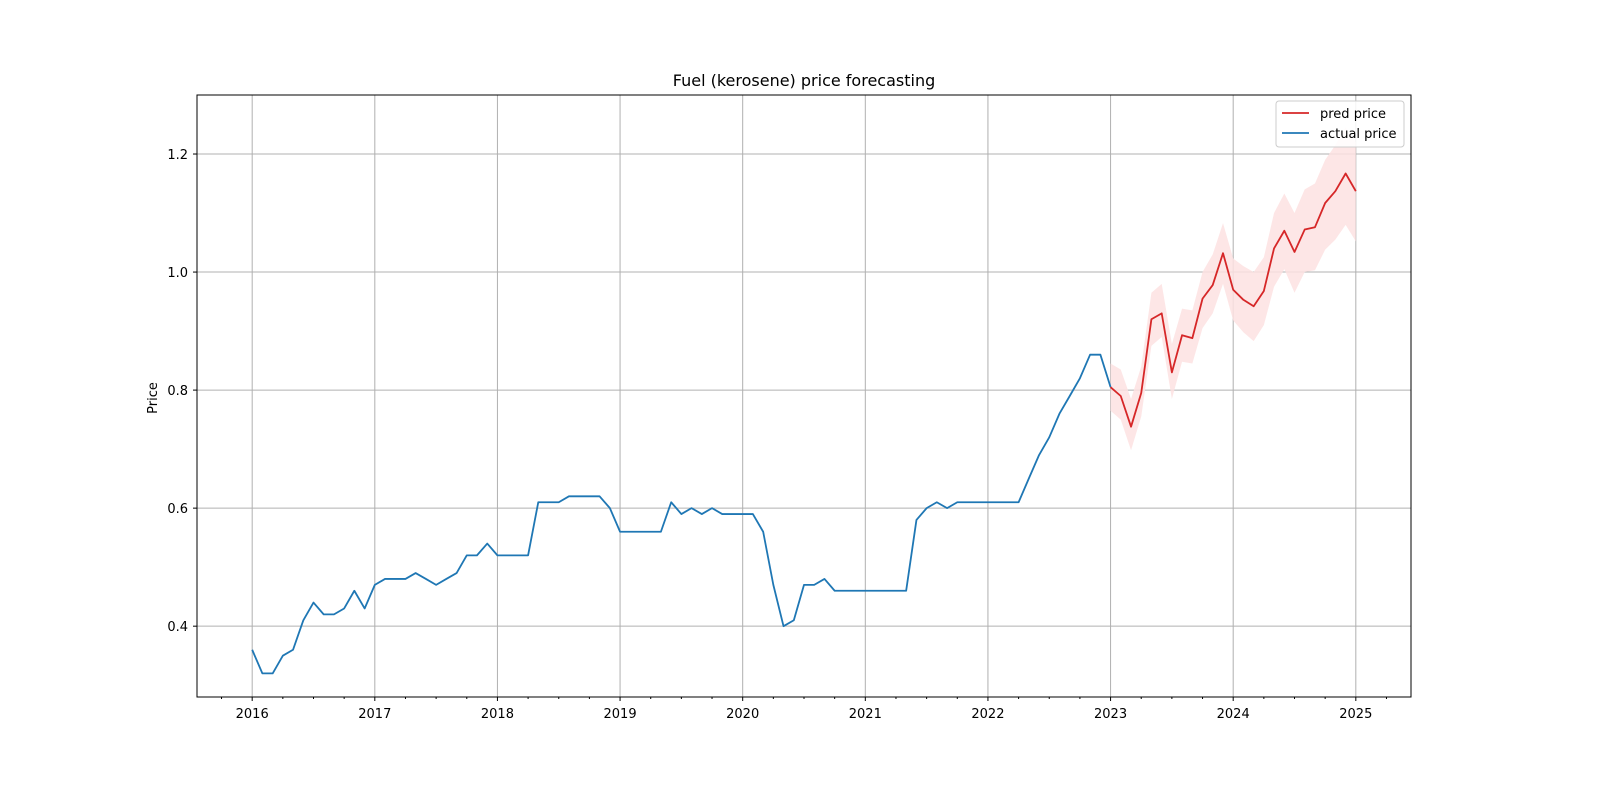 The image size is (1600, 800). Describe the element at coordinates (620, 714) in the screenshot. I see `x-tick-label: 2019` at that location.